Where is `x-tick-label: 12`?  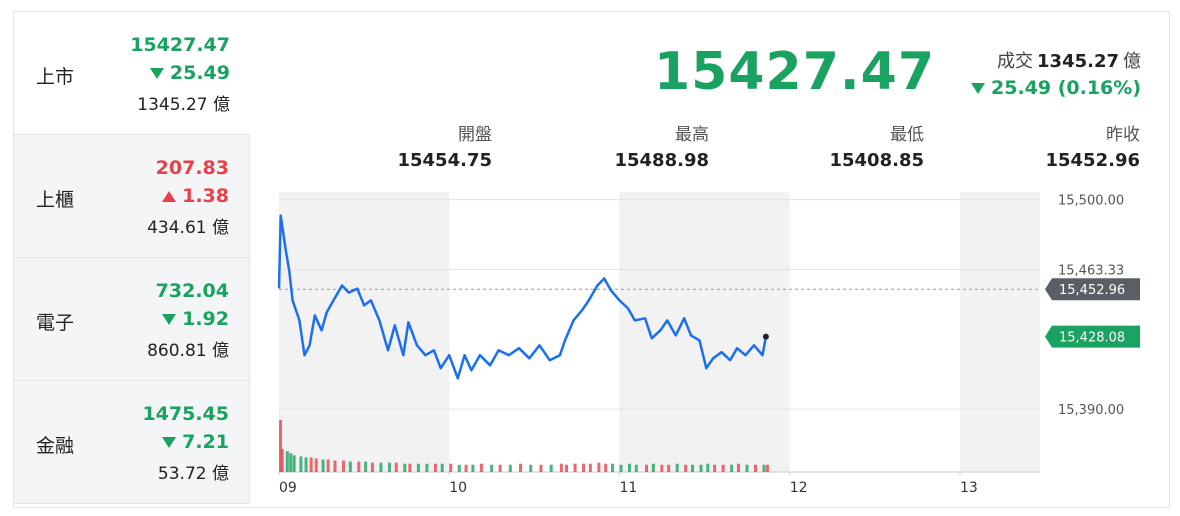 x-tick-label: 12 is located at coordinates (799, 488).